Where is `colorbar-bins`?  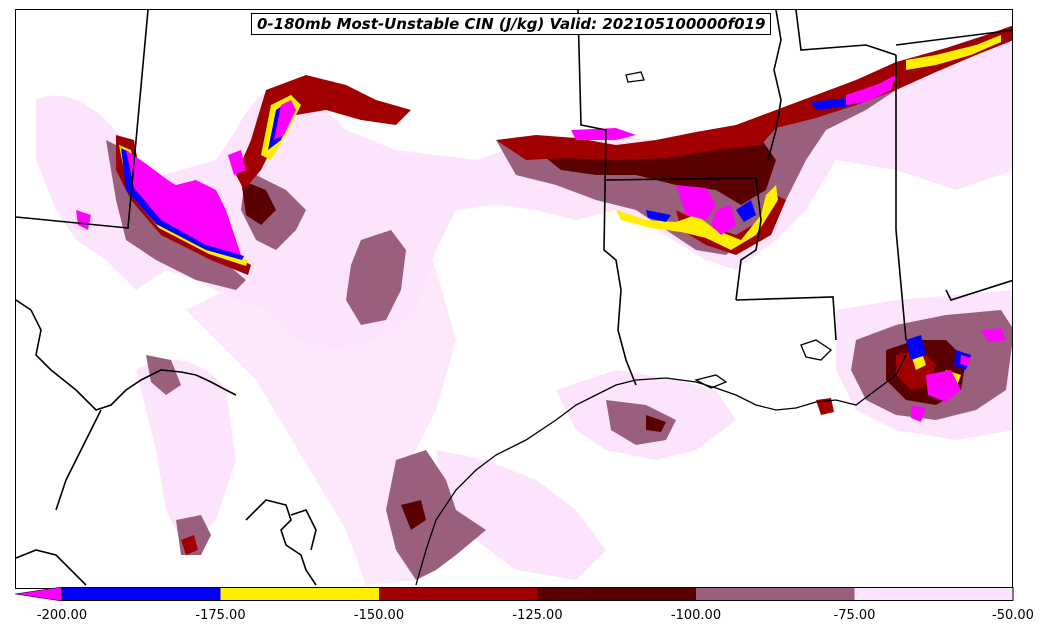 colorbar-bins is located at coordinates (537, 594).